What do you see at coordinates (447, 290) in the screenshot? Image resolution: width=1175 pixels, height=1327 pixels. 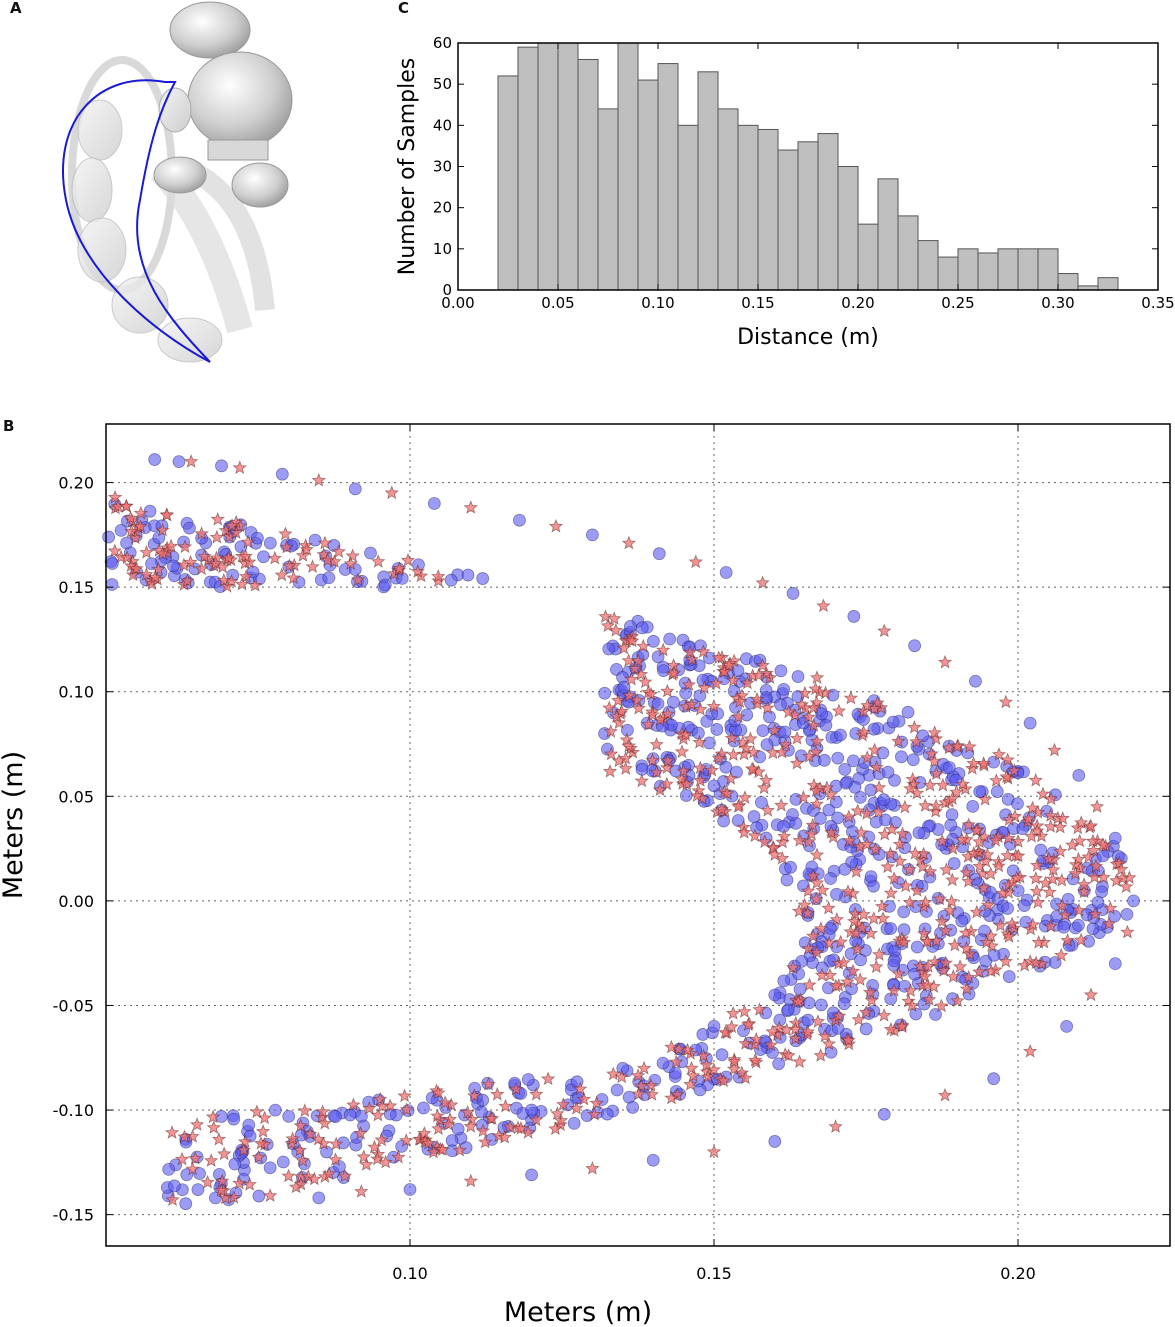 I see `y-tick-label: 0` at bounding box center [447, 290].